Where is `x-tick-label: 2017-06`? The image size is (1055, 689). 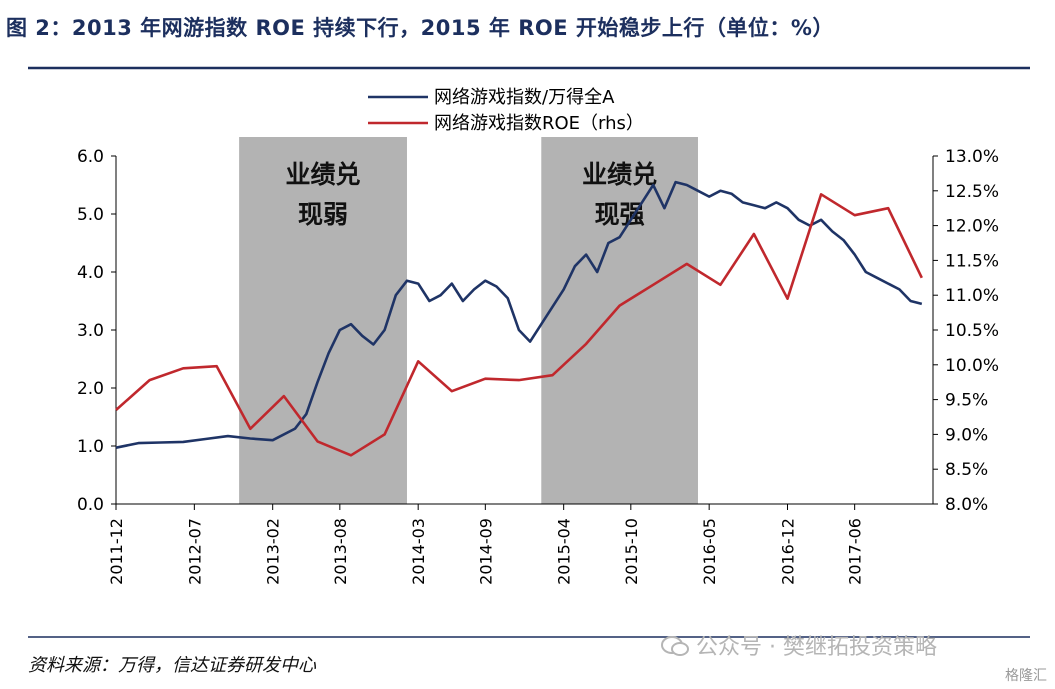 x-tick-label: 2017-06 is located at coordinates (855, 551).